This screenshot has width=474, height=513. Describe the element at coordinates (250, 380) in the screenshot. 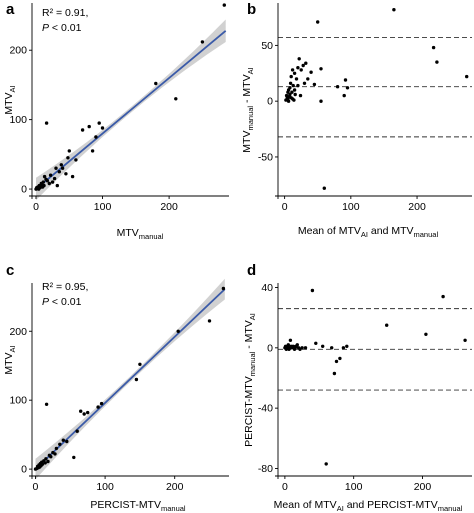

I see `panel-d-ylabel: PERCIST-MTVmanual - MTVAI` at that location.